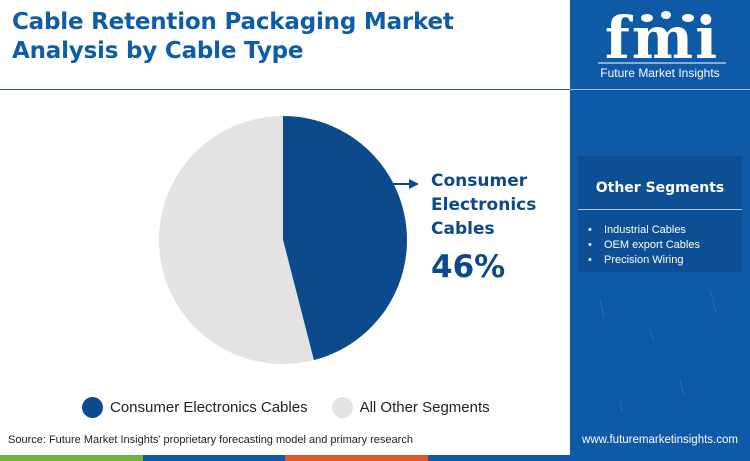 This screenshot has height=461, width=750. Describe the element at coordinates (660, 209) in the screenshot. I see `other-segments-divider` at that location.